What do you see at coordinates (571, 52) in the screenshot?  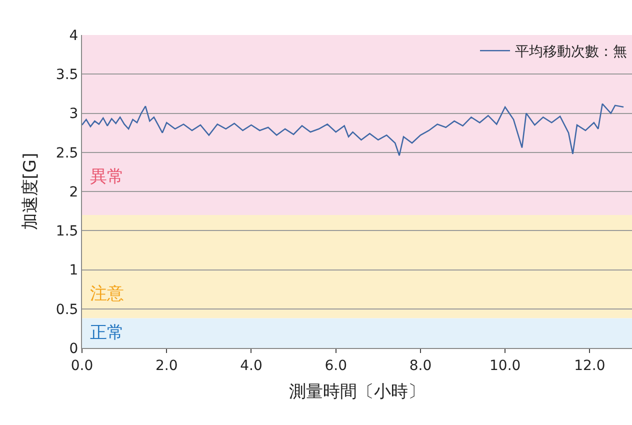 I see `legend-label: 平均移動次數：無` at bounding box center [571, 52].